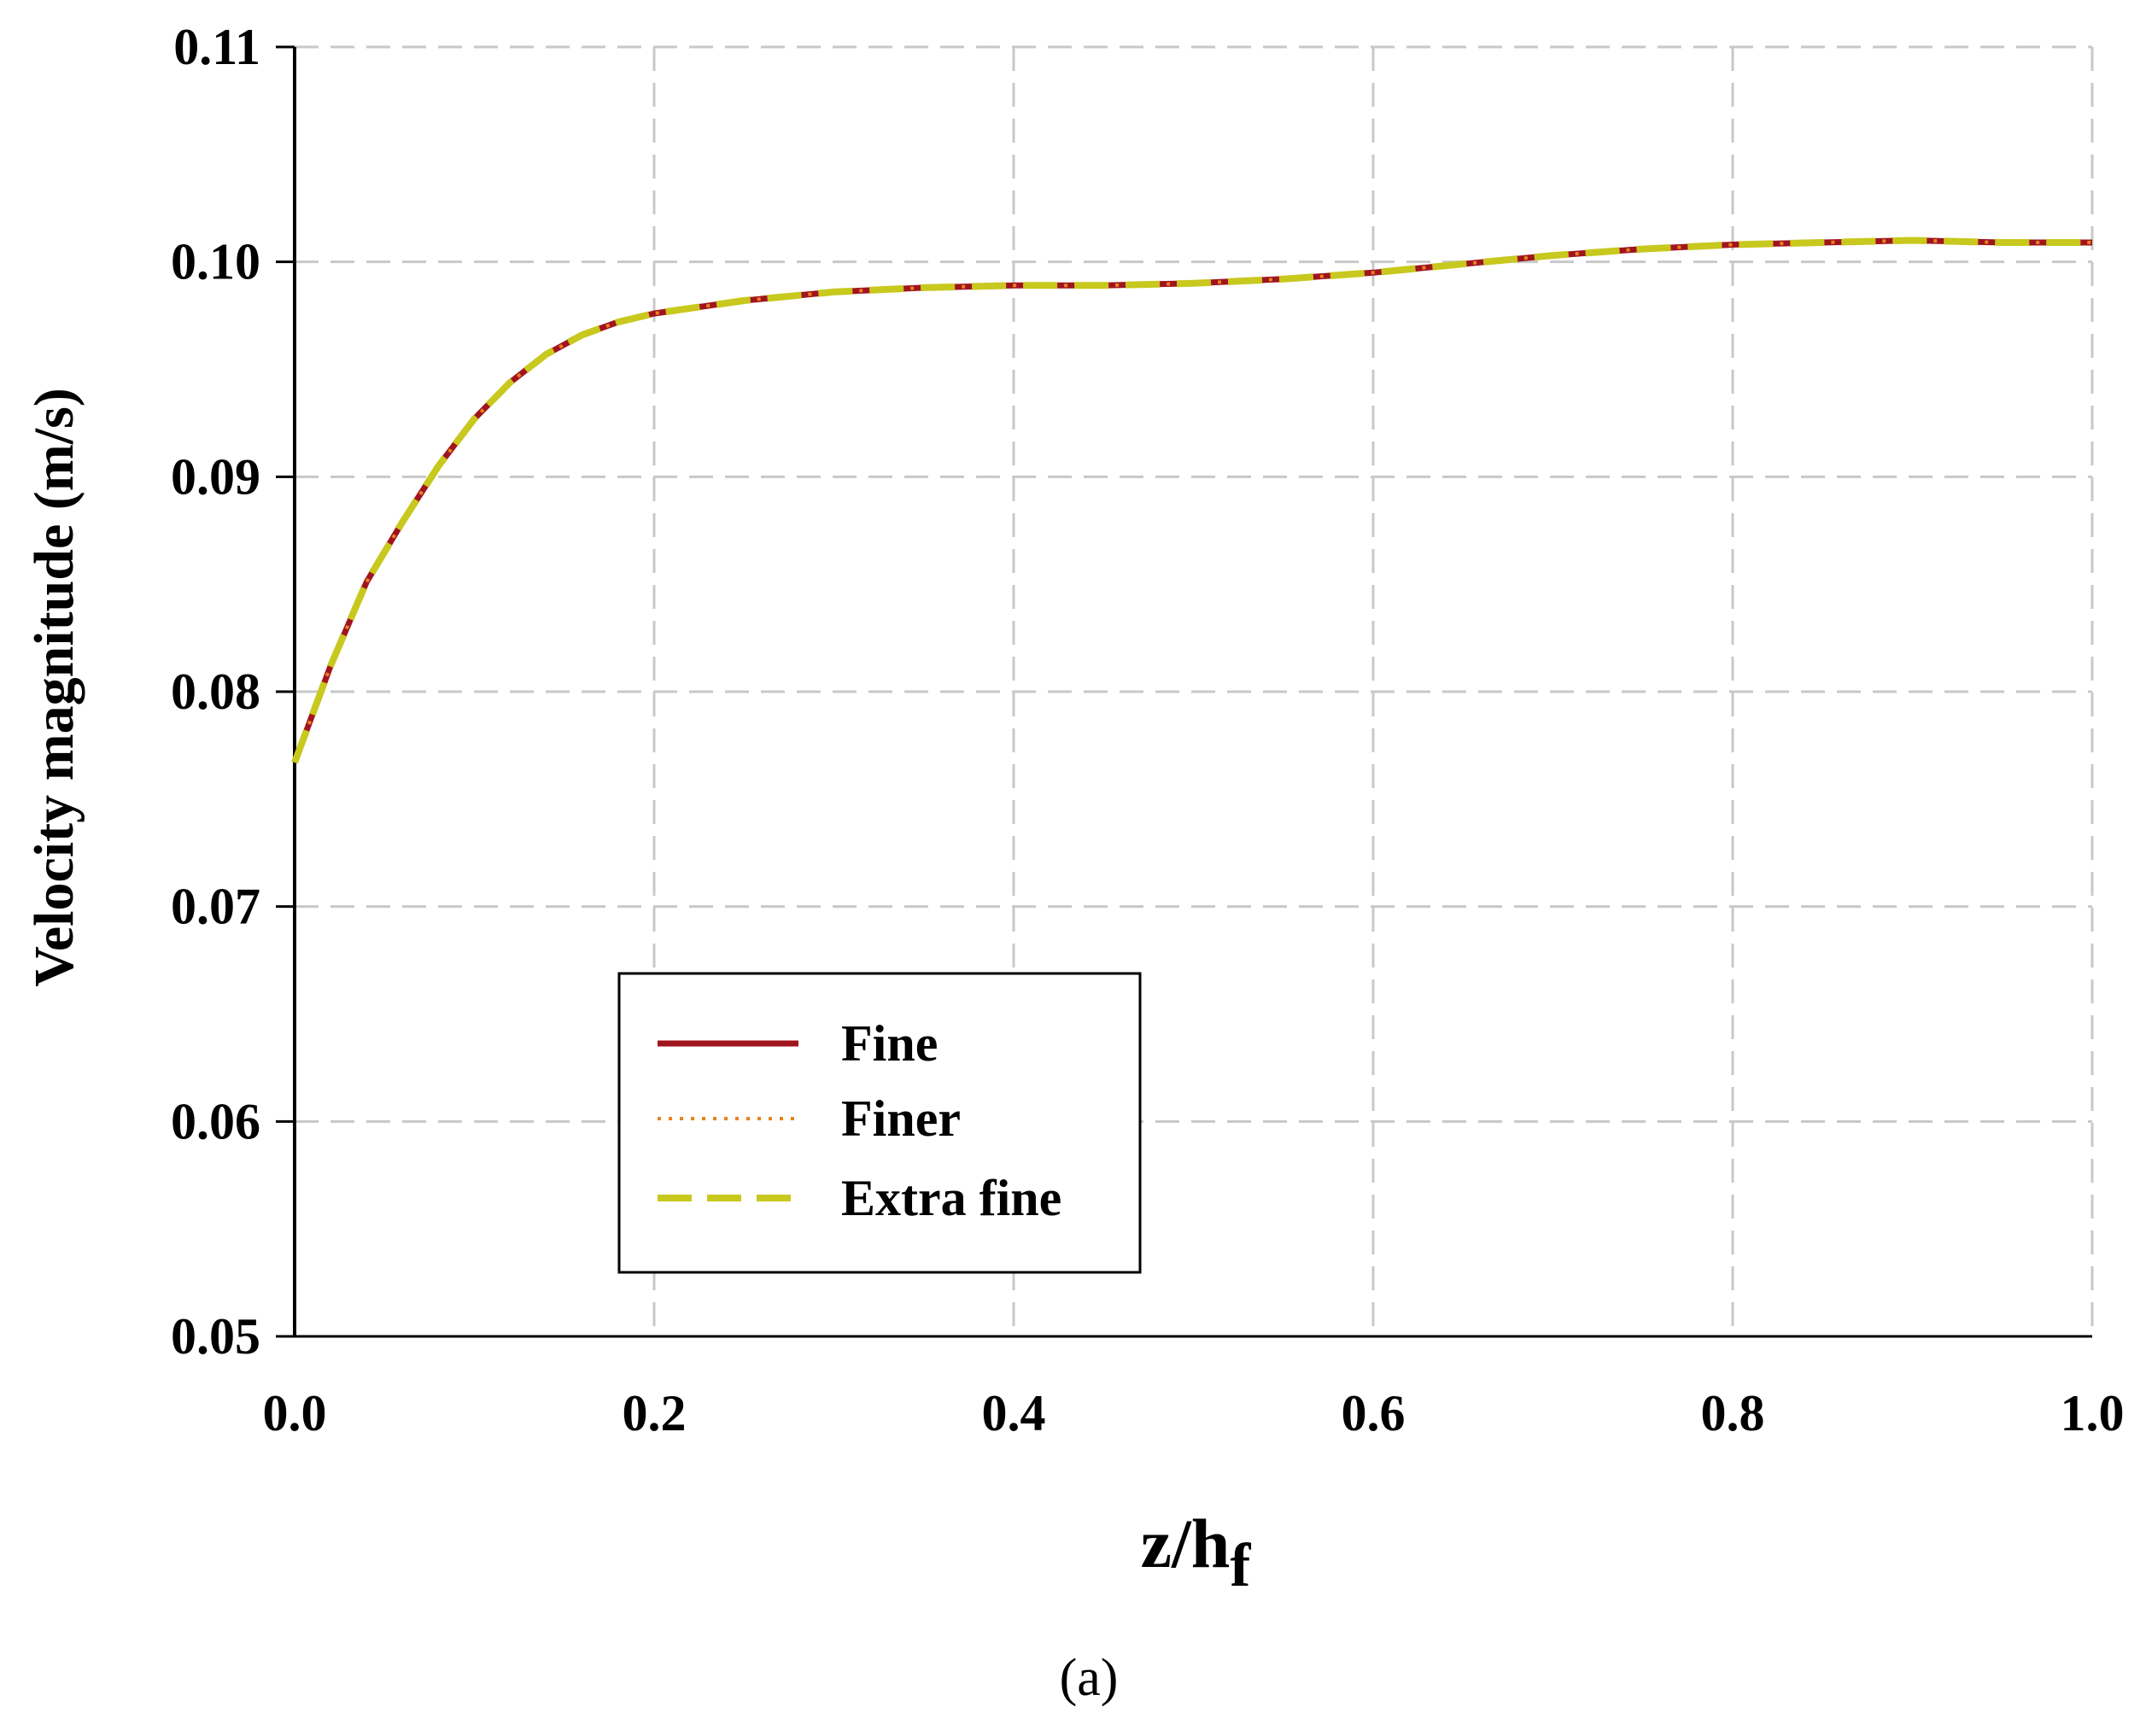  I want to click on legend-box, so click(879, 1123).